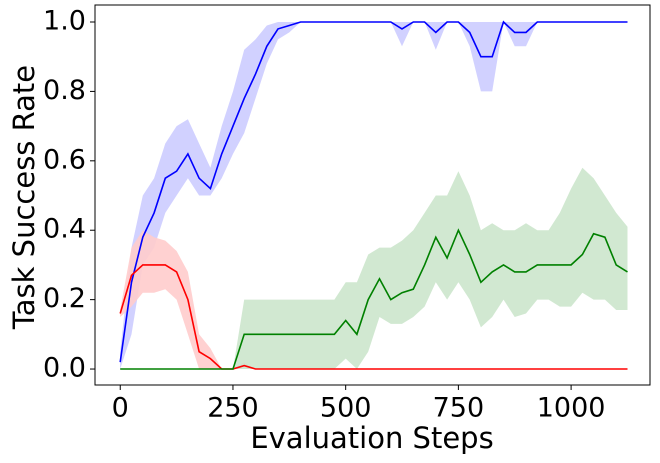 Image resolution: width=660 pixels, height=463 pixels. What do you see at coordinates (233, 408) in the screenshot?
I see `x-tick-label: 250` at bounding box center [233, 408].